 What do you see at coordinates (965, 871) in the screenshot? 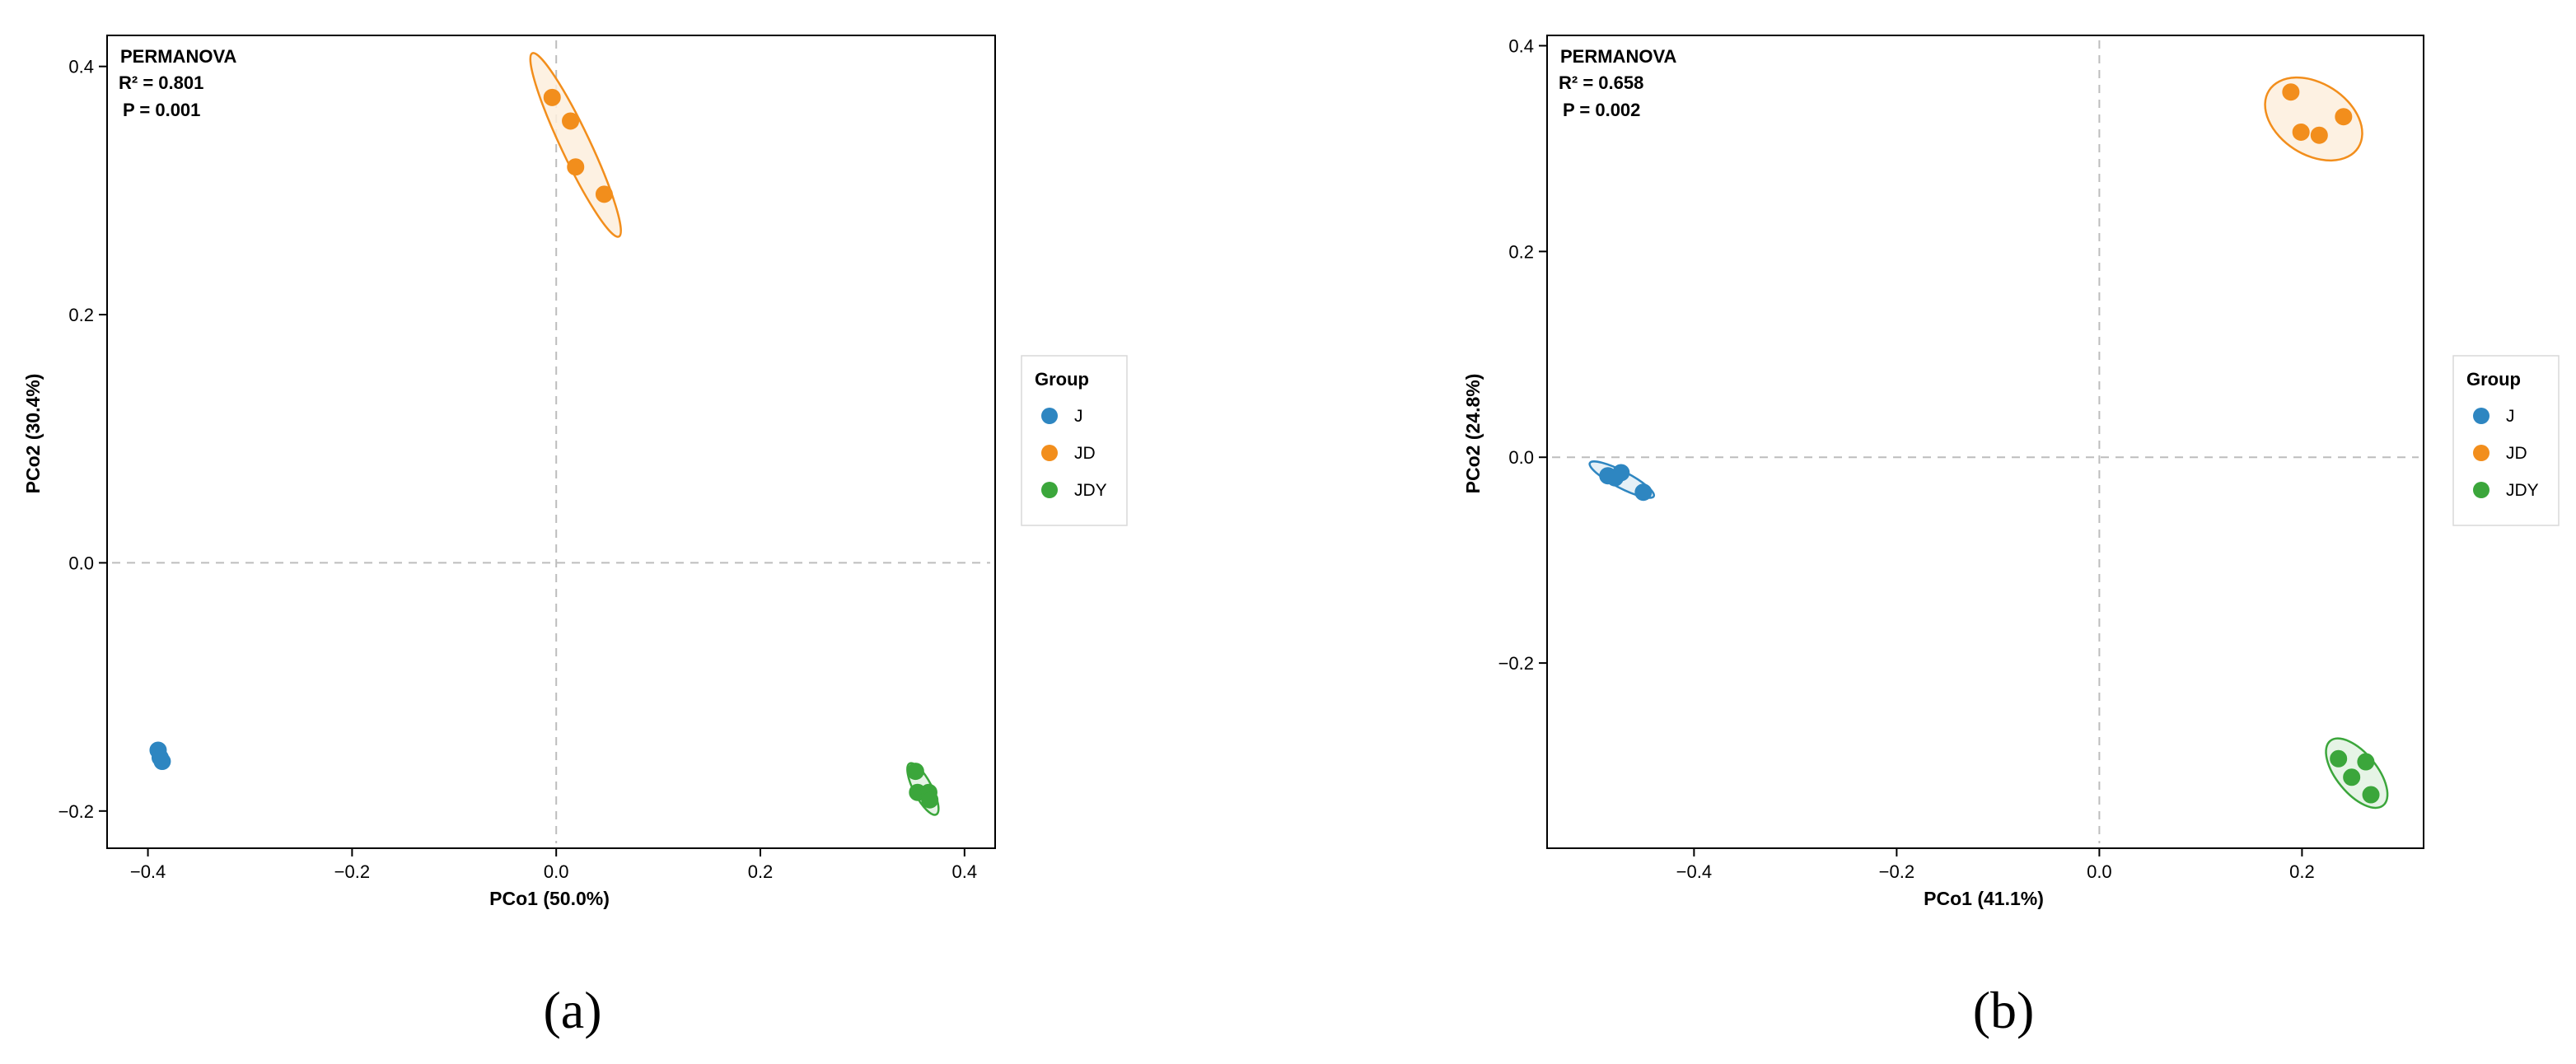
I see `x-tick-label: 0.4` at bounding box center [965, 871].